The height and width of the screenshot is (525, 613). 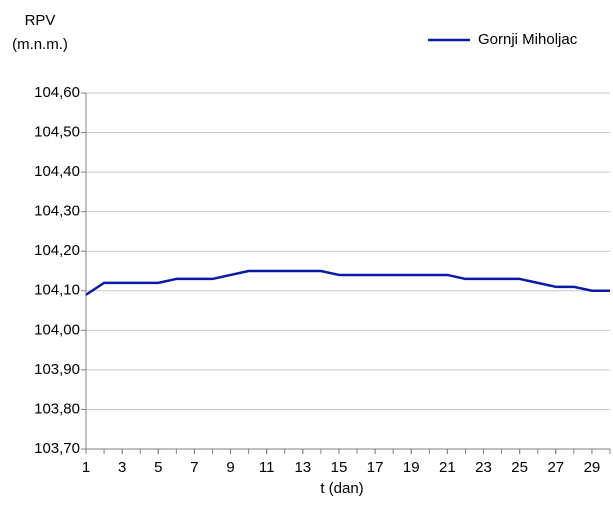 What do you see at coordinates (158, 467) in the screenshot?
I see `x-tick-label: 5` at bounding box center [158, 467].